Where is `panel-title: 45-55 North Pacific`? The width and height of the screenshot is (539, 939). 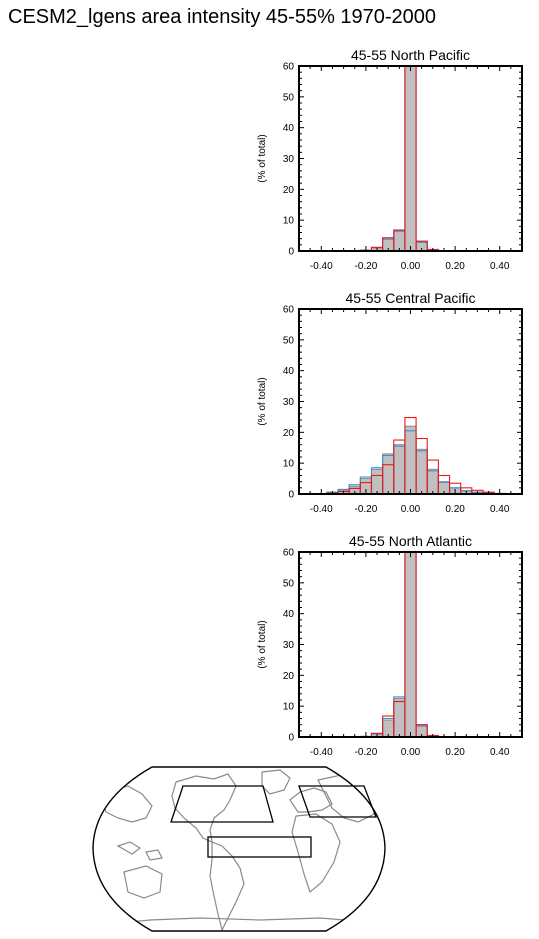 panel-title: 45-55 North Pacific is located at coordinates (410, 55).